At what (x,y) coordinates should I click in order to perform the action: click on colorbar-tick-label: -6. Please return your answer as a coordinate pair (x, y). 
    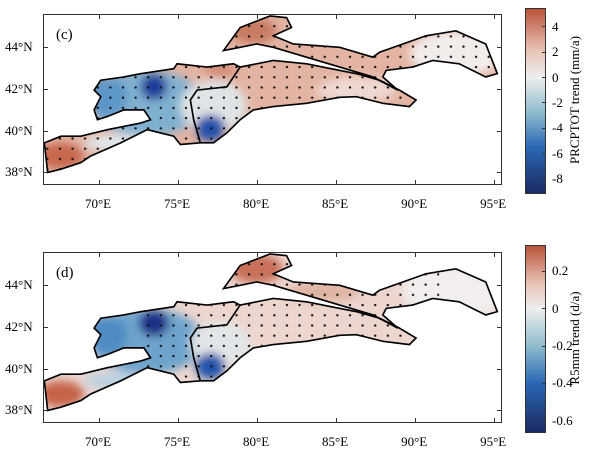
    Looking at the image, I should click on (557, 153).